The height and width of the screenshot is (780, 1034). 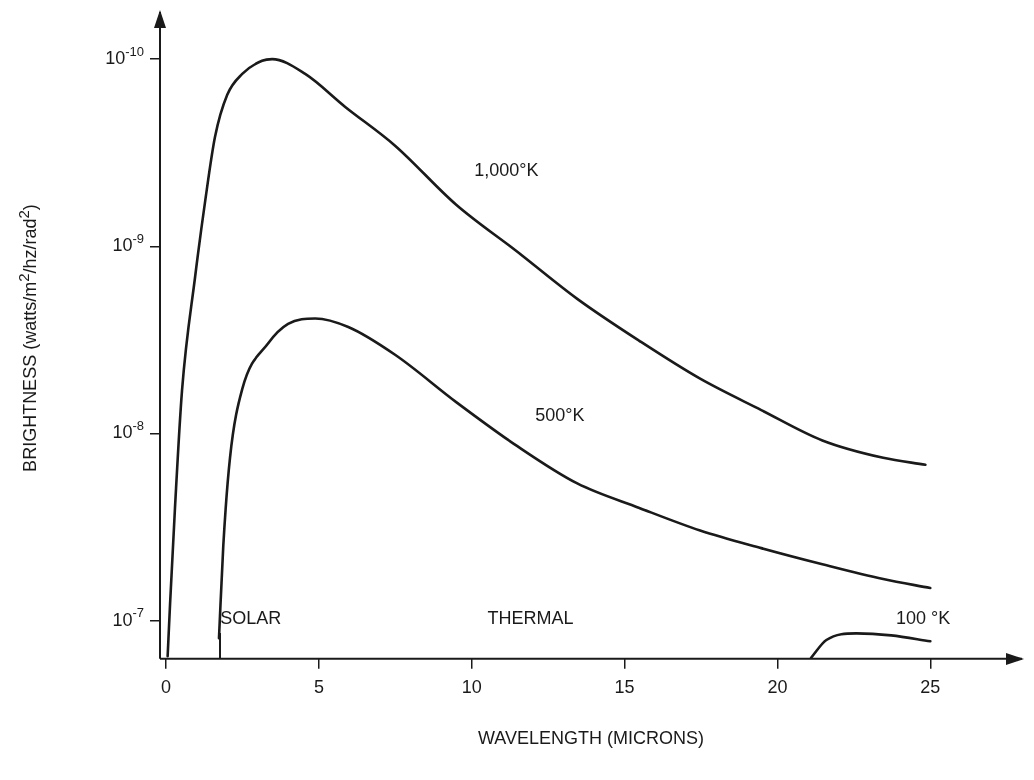 I want to click on x-tick-label: 10, so click(x=471, y=686).